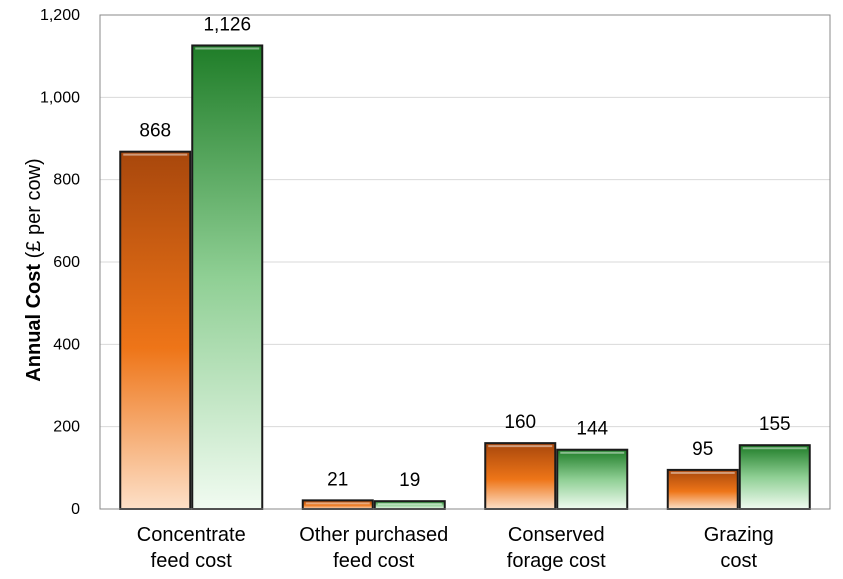  I want to click on data-label: 144, so click(592, 429).